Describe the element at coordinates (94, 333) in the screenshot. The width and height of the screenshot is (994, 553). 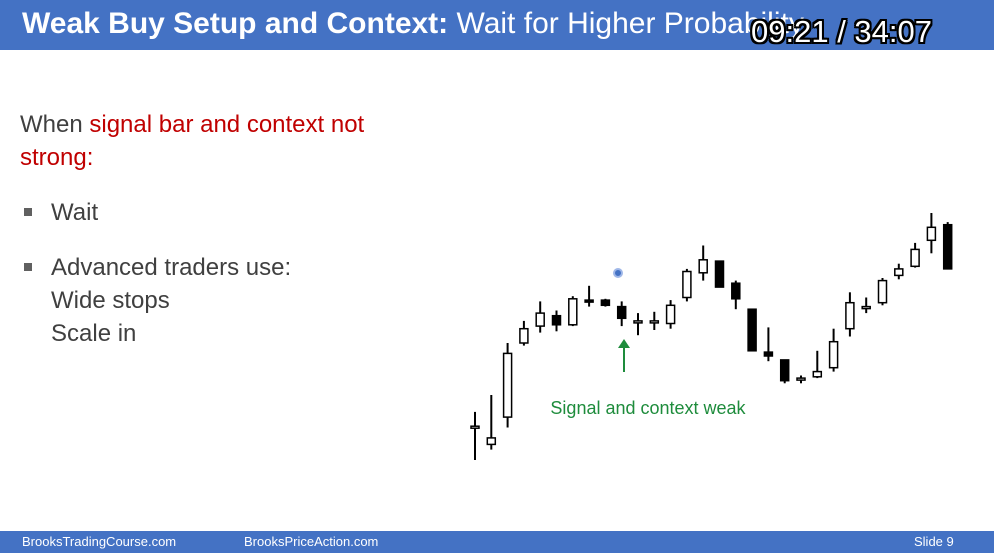
I see `bullet-line: Scale in` at that location.